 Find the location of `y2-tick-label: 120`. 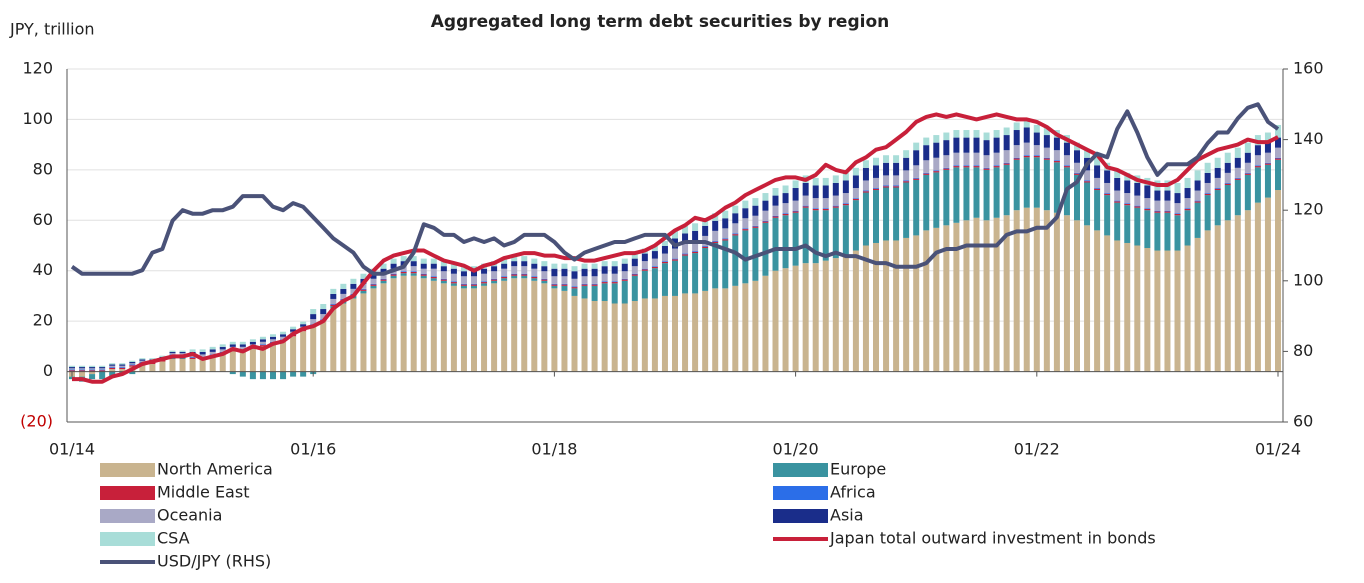

y2-tick-label: 120 is located at coordinates (1308, 209).